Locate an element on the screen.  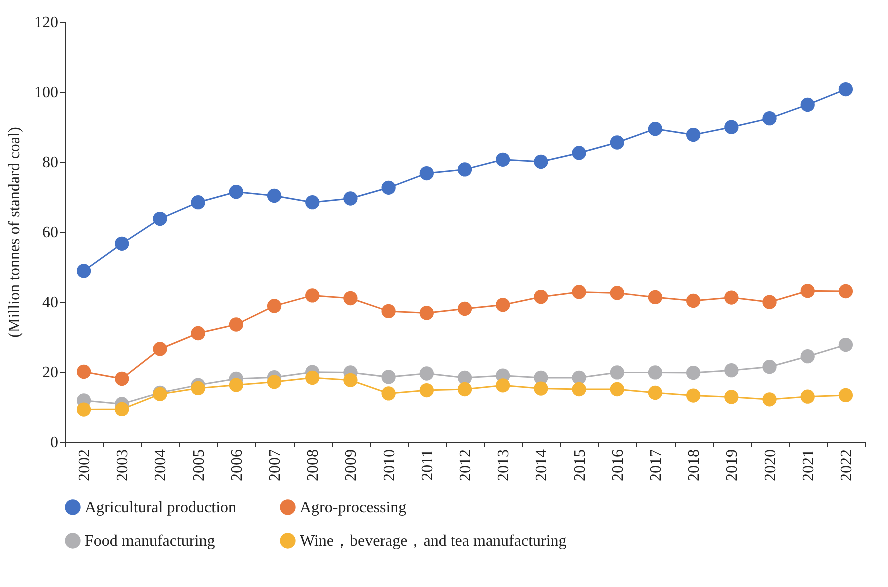
x-tick-label: 2018 is located at coordinates (695, 466).